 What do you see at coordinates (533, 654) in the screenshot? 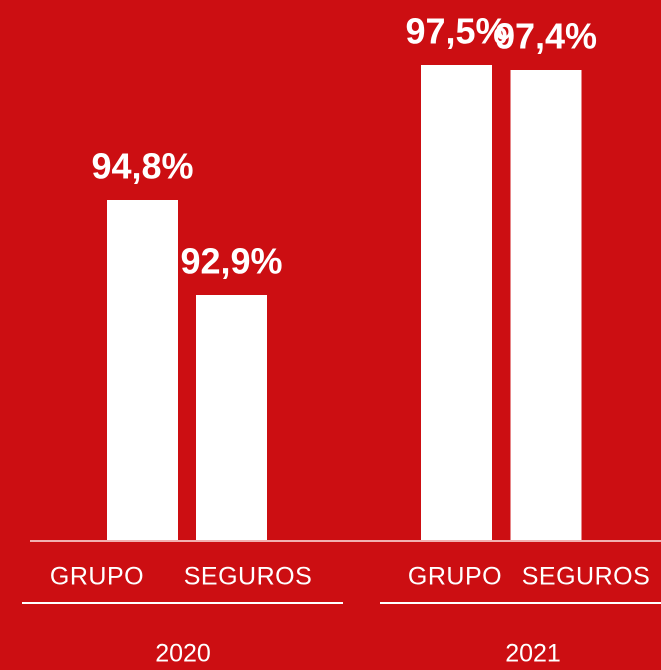
I see `group-label: 2021` at bounding box center [533, 654].